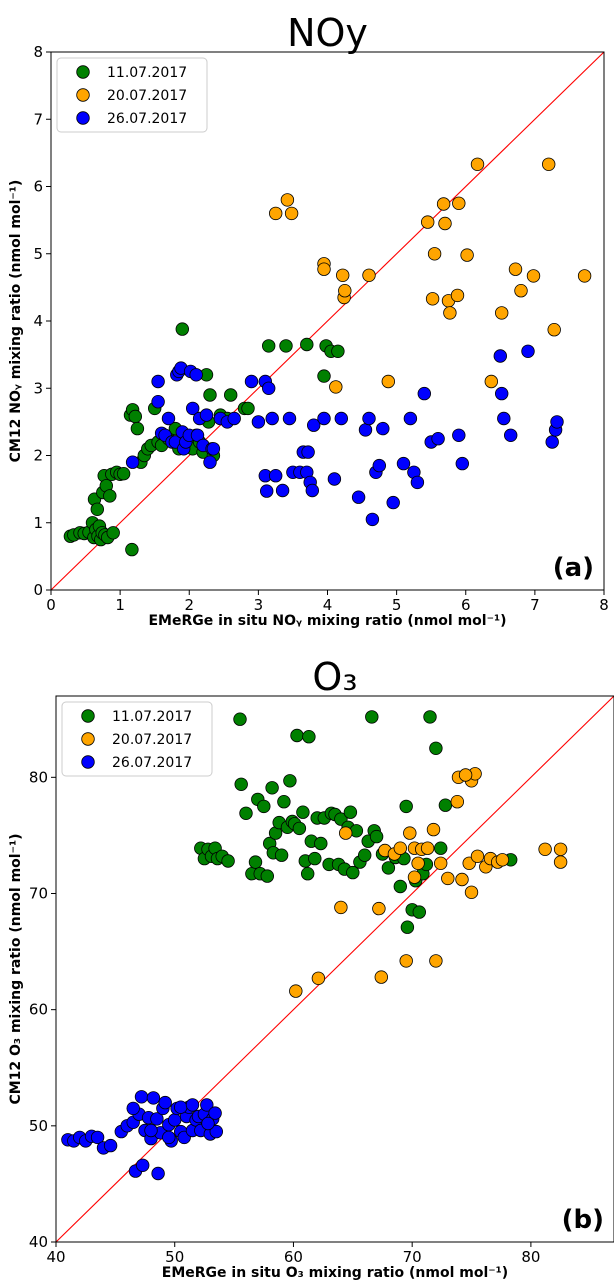 The width and height of the screenshot is (614, 1280). Describe the element at coordinates (38, 187) in the screenshot. I see `y-tick-label: 6` at that location.